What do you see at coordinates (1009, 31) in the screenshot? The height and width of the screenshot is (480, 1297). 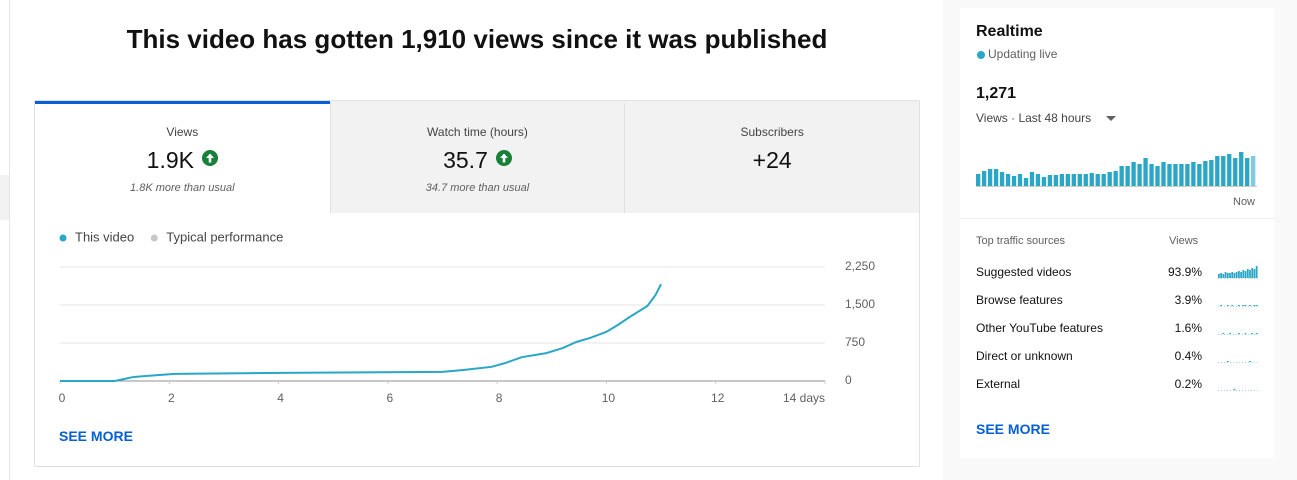 I see `realtime-title: Realtime` at bounding box center [1009, 31].